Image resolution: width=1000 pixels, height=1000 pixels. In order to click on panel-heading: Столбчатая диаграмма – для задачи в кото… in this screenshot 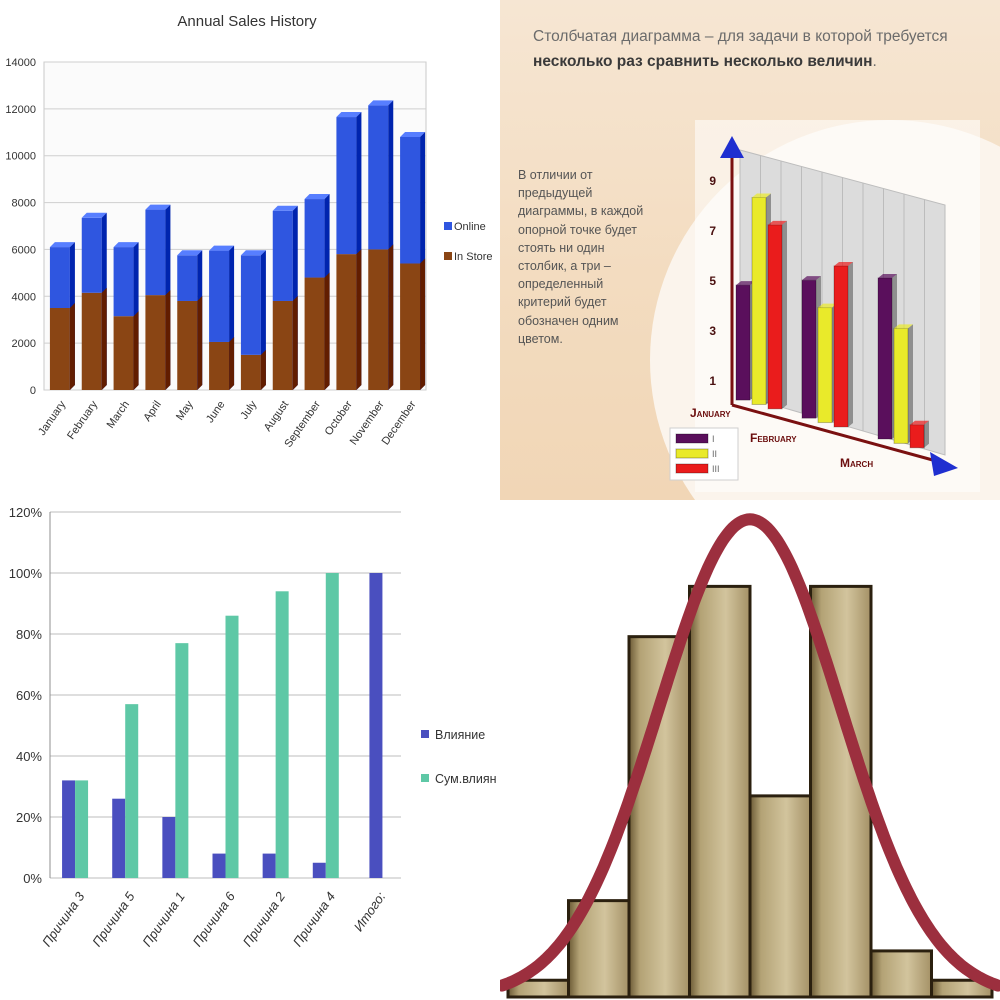, I will do `click(753, 49)`.